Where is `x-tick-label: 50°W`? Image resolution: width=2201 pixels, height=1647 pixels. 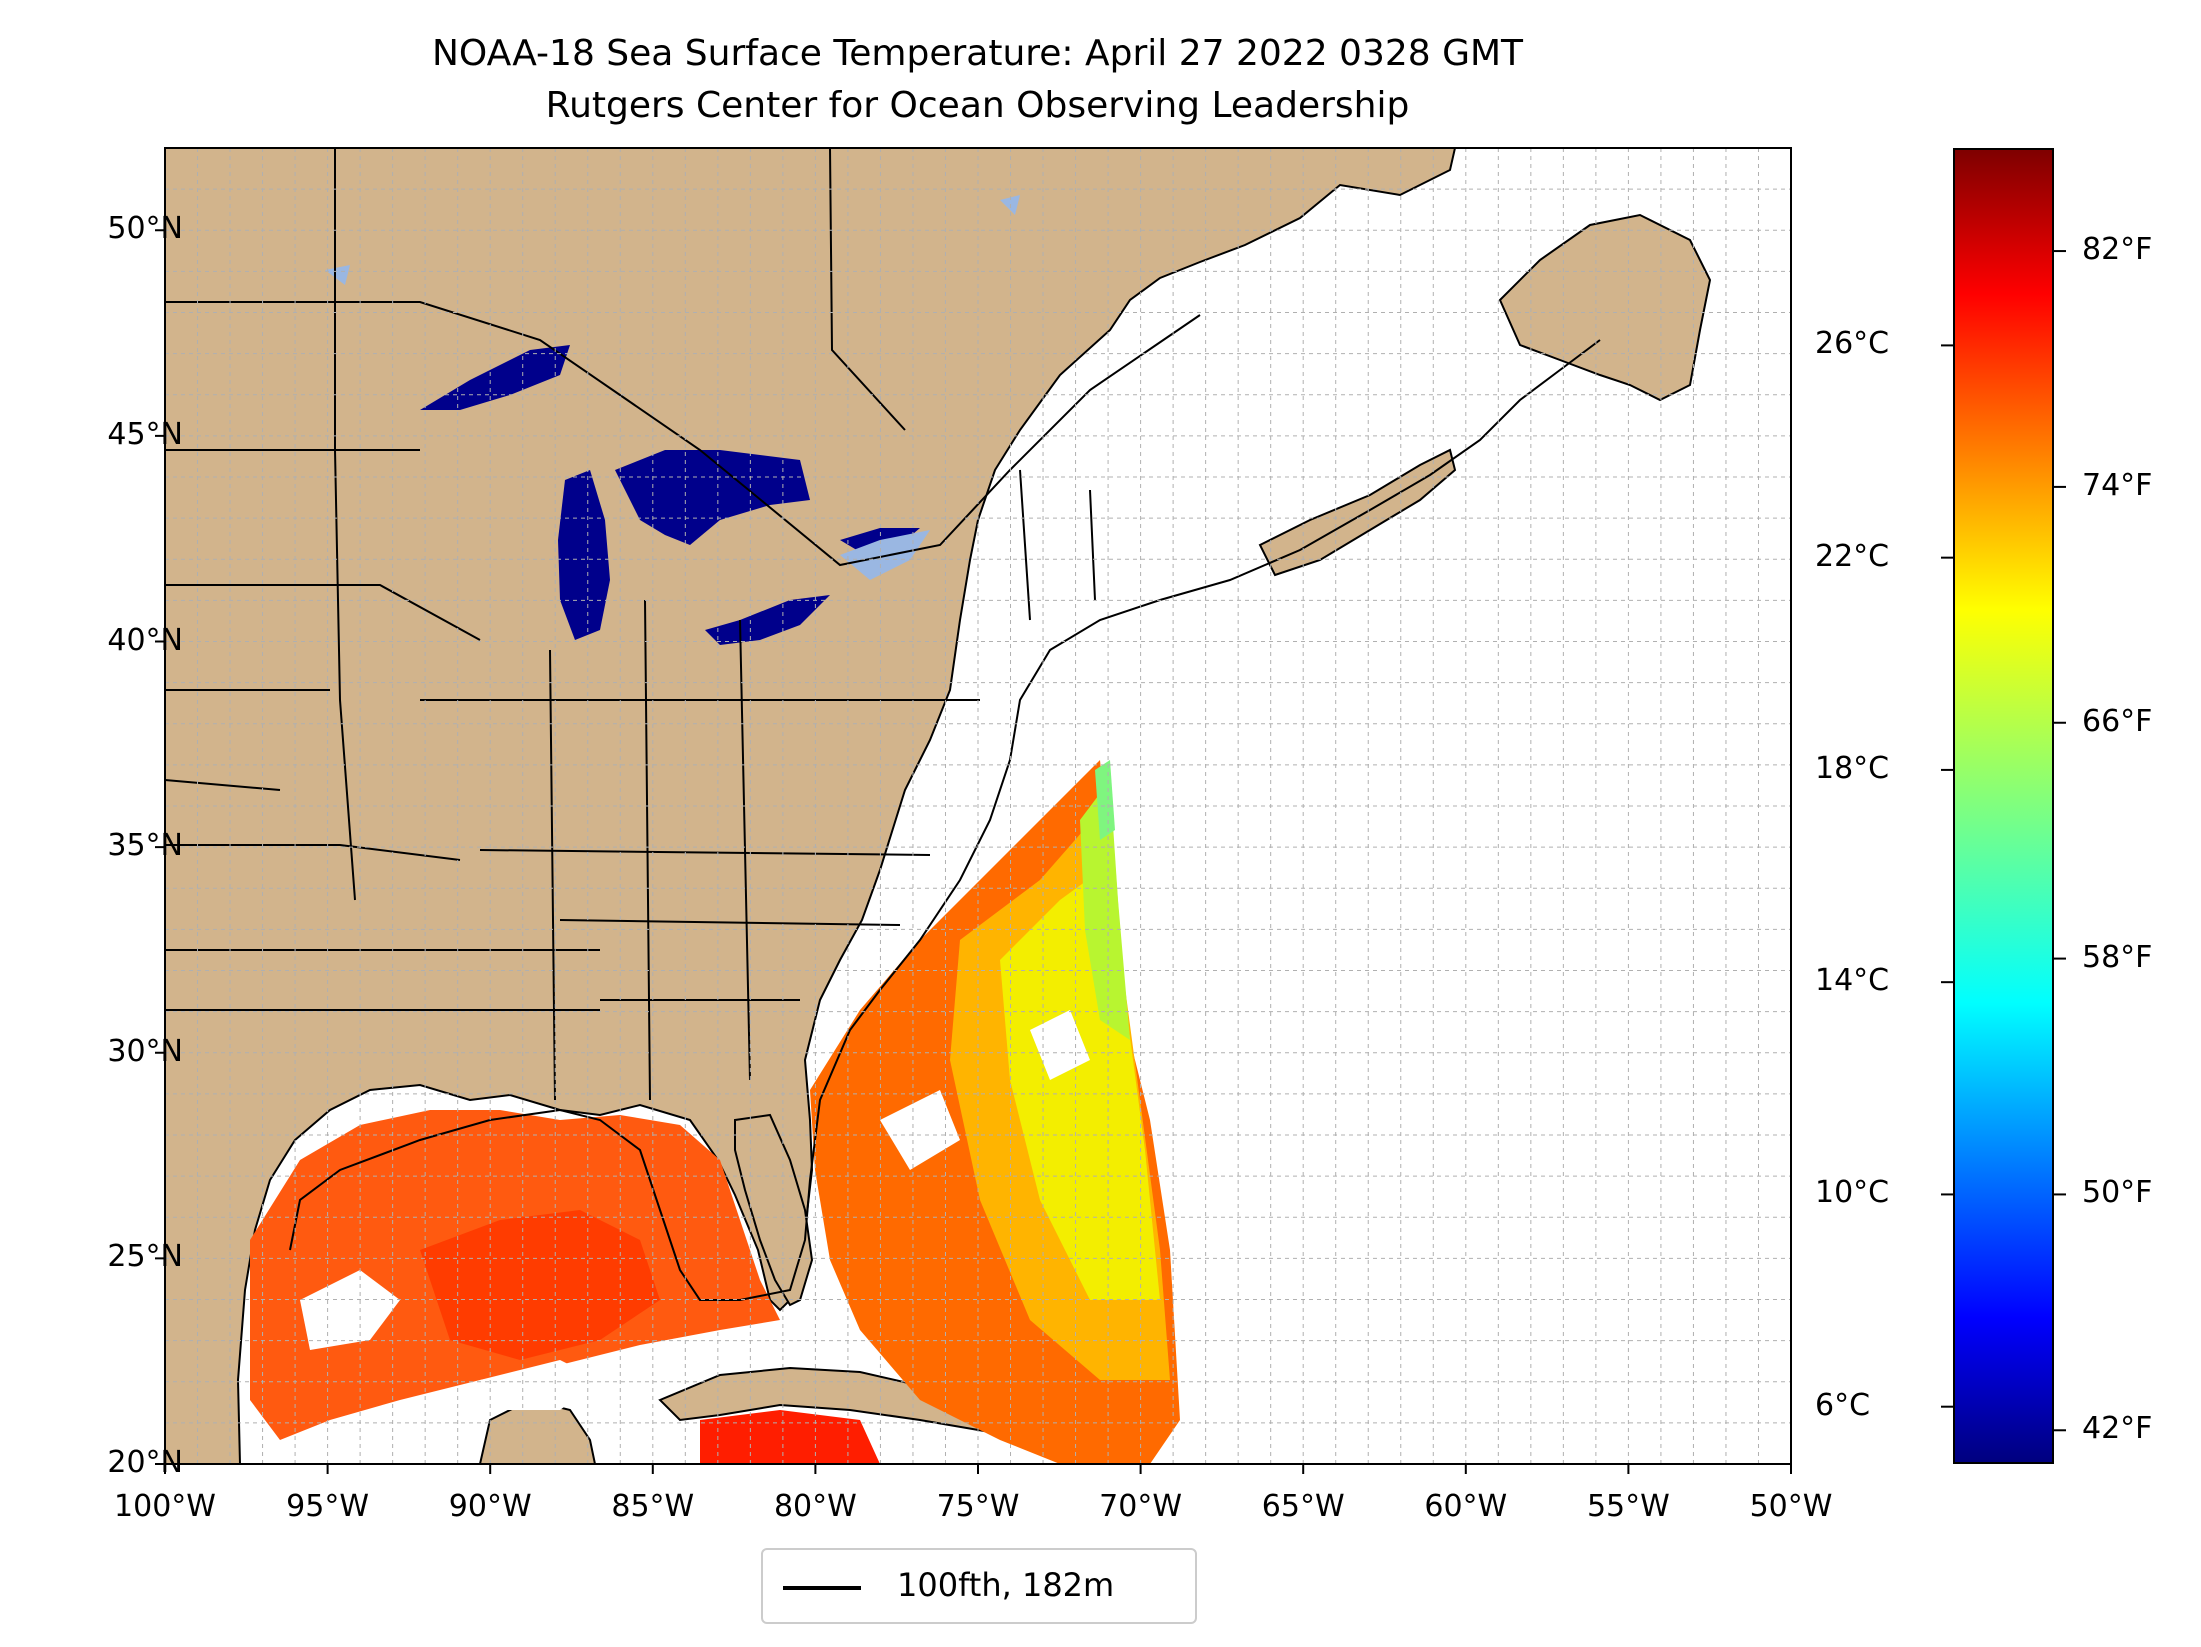 x-tick-label: 50°W is located at coordinates (1791, 1506).